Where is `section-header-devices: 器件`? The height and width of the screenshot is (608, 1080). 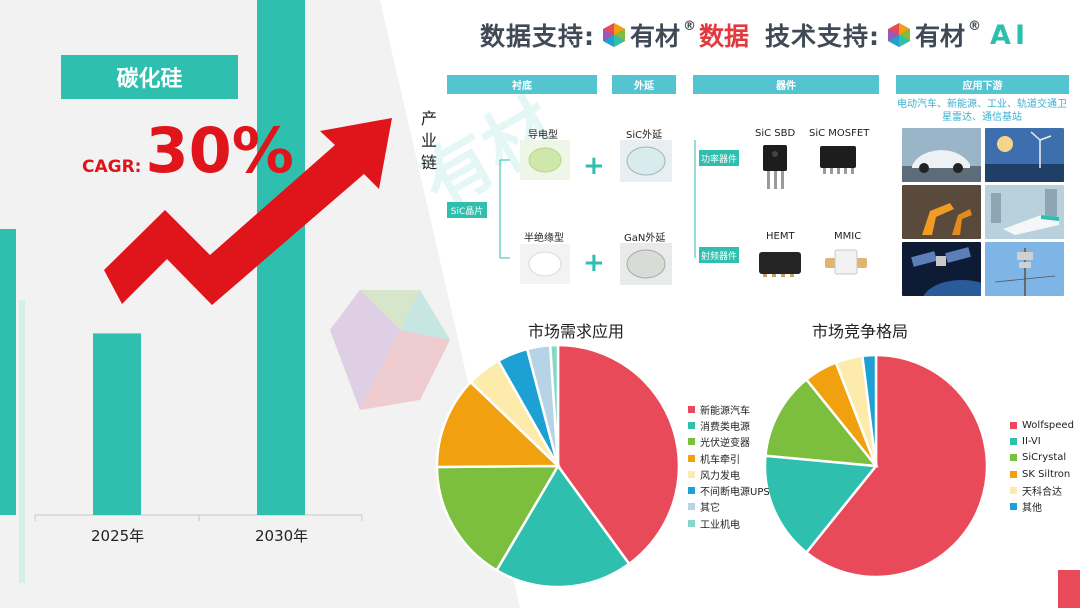 section-header-devices: 器件 is located at coordinates (786, 84).